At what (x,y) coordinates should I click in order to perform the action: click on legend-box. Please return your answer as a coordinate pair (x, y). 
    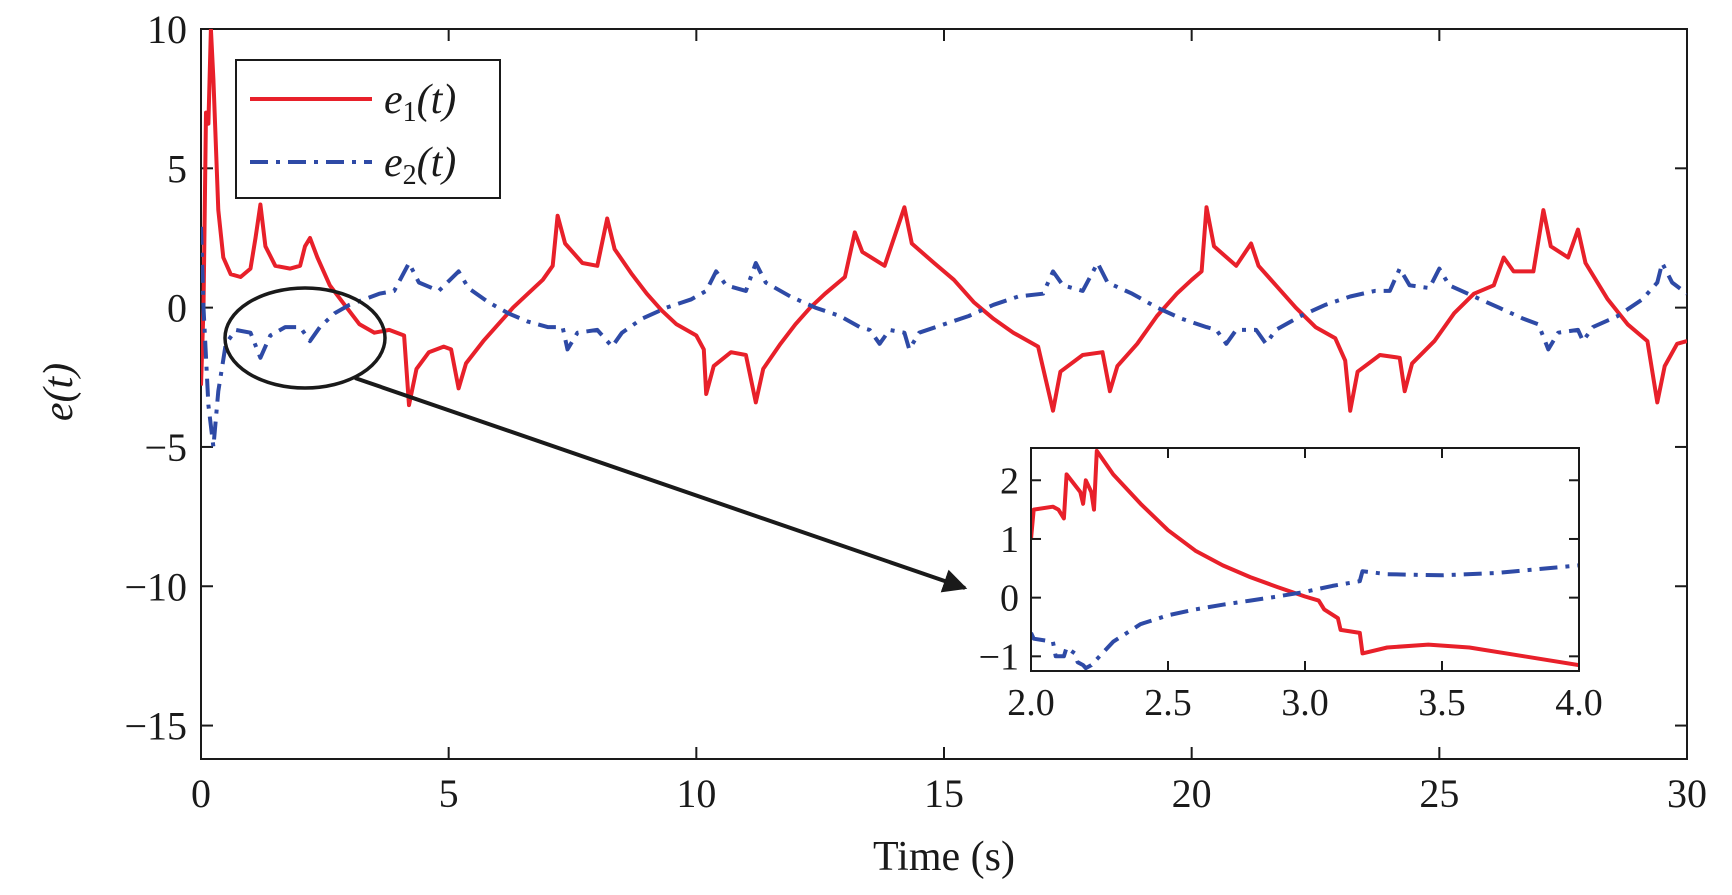
    Looking at the image, I should click on (368, 129).